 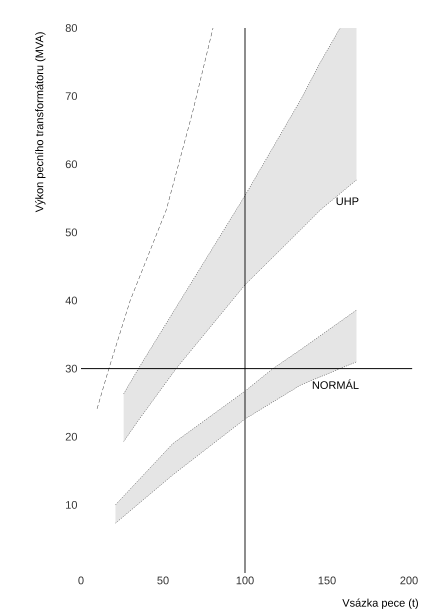 What do you see at coordinates (347, 201) in the screenshot?
I see `series-label: UHP` at bounding box center [347, 201].